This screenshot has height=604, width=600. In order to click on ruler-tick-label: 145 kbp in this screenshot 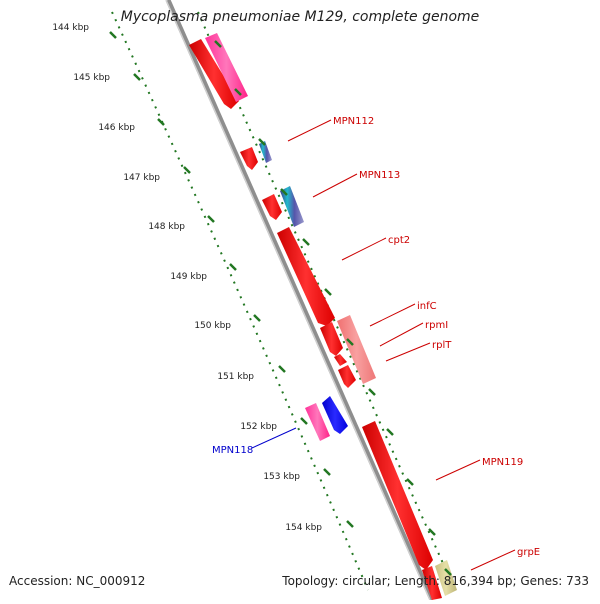, I will do `click(91, 78)`.